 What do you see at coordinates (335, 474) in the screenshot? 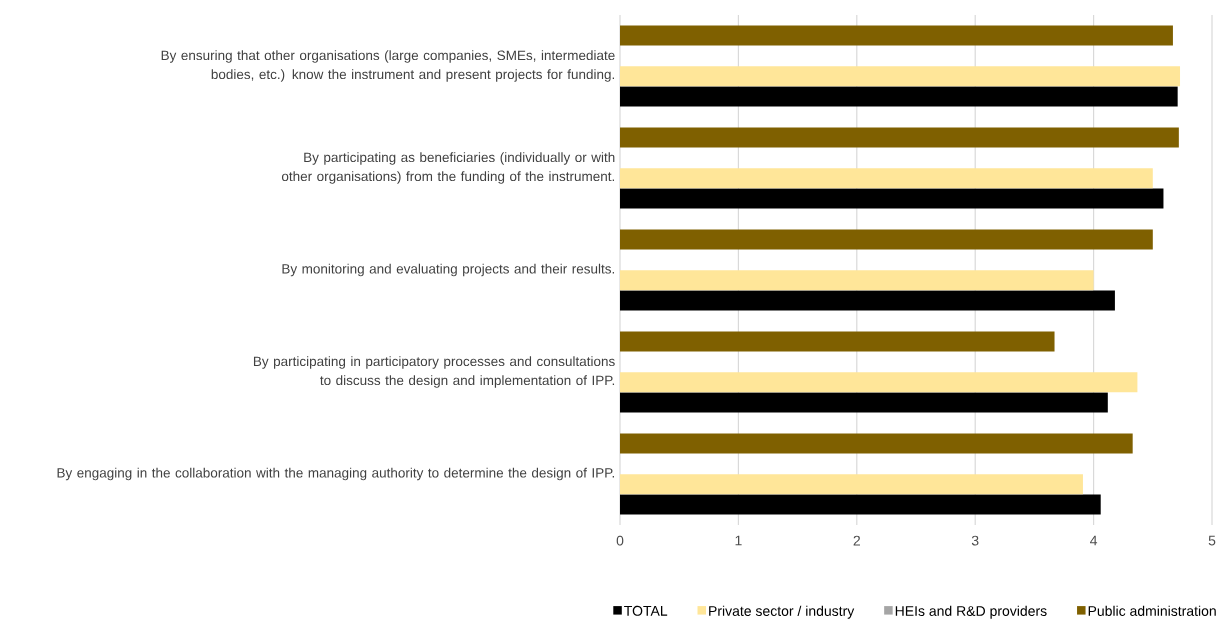
I see `y-tick-label: By engaging in the collaboration with the managing authority to determine the design of IPP.` at bounding box center [335, 474].